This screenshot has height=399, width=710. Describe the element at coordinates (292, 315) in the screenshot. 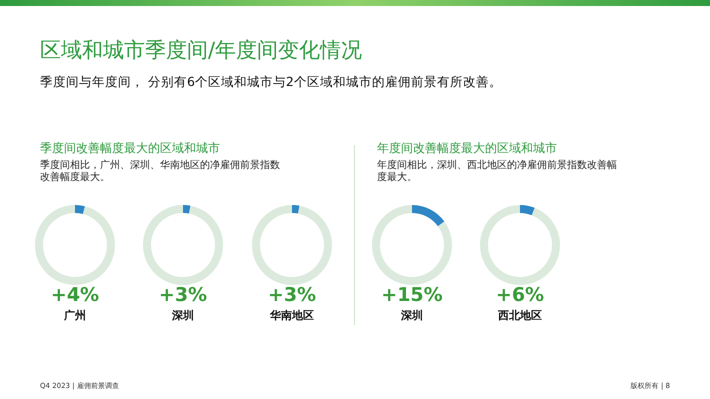

I see `text: 华南地区` at that location.